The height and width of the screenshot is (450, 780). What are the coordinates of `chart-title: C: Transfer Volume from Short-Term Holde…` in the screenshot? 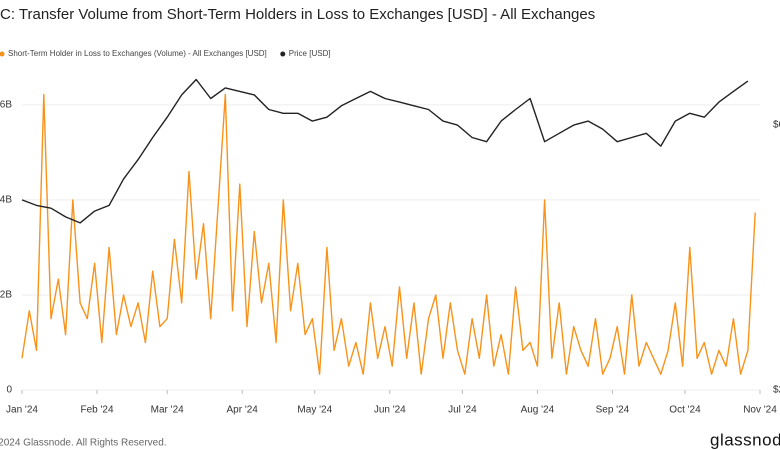 It's located at (297, 14).